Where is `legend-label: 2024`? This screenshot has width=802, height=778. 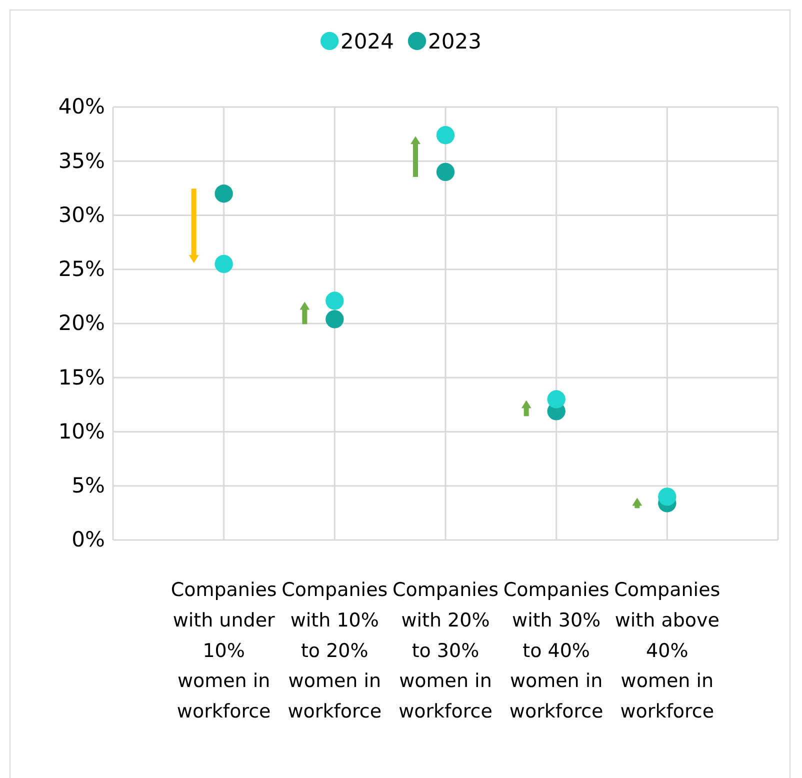 legend-label: 2024 is located at coordinates (367, 41).